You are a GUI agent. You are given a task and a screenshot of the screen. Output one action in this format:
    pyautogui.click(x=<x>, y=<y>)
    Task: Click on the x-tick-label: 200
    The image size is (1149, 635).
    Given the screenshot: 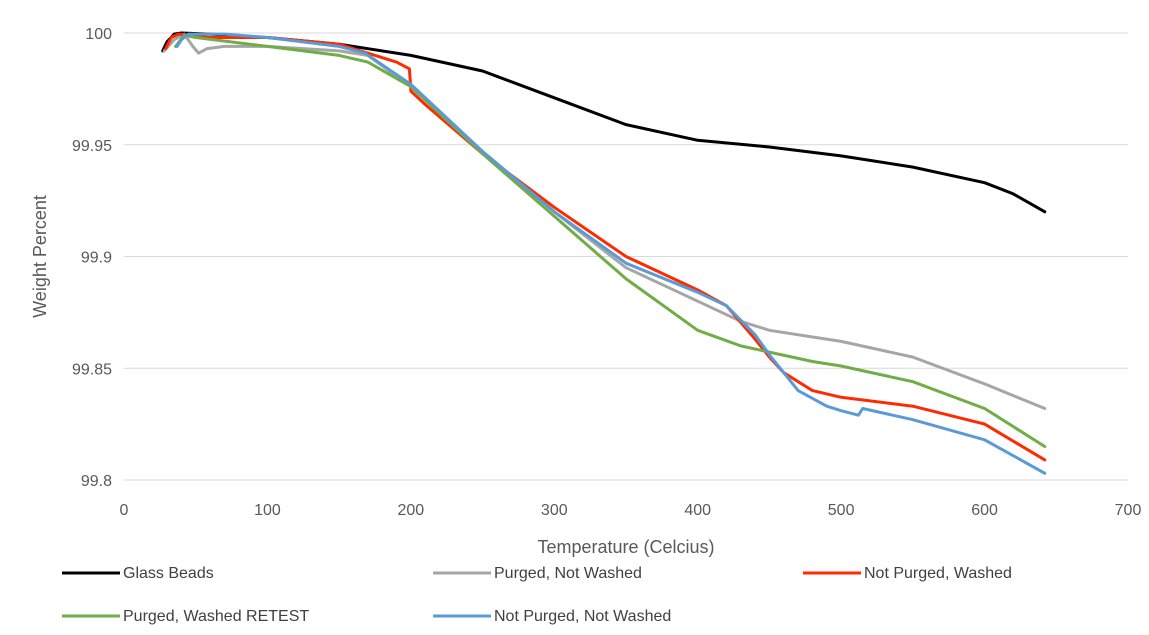 What is the action you would take?
    pyautogui.click(x=411, y=510)
    